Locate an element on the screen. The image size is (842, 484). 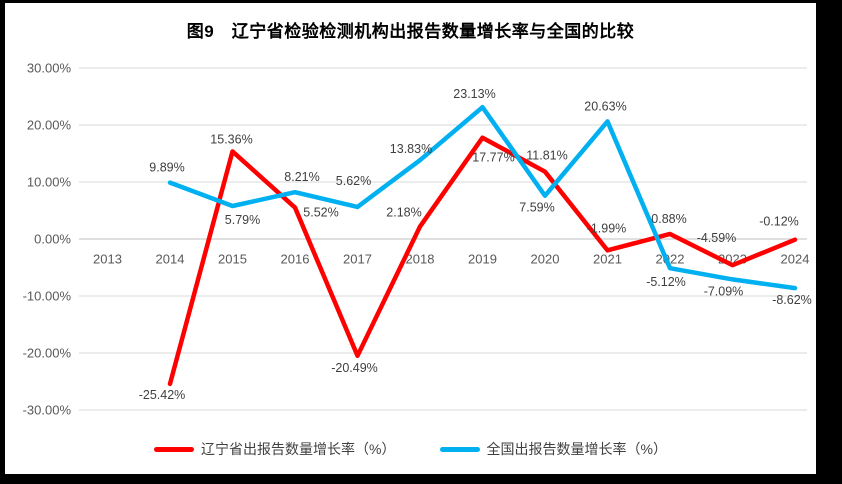
x-tick-label: 2019 is located at coordinates (482, 259).